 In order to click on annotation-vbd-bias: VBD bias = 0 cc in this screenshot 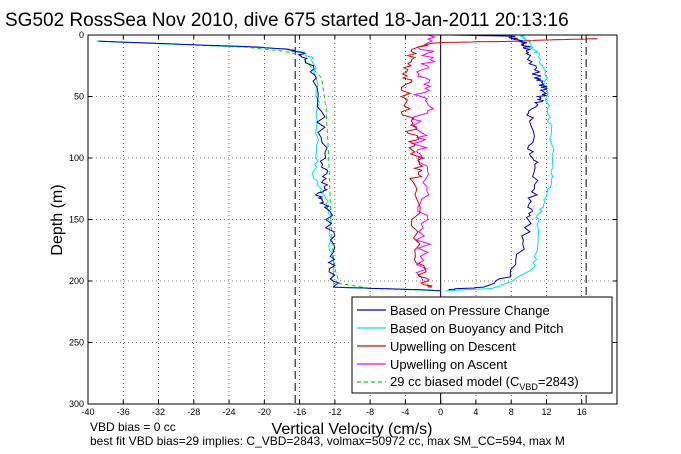, I will do `click(133, 427)`.